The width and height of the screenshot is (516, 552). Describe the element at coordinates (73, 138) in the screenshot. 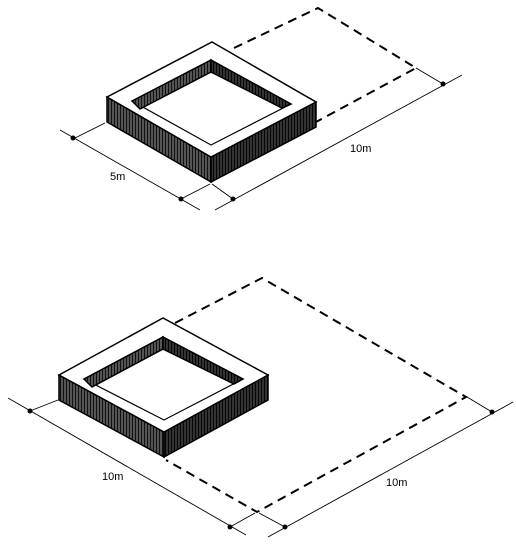

I see `top-width-tick-left` at that location.